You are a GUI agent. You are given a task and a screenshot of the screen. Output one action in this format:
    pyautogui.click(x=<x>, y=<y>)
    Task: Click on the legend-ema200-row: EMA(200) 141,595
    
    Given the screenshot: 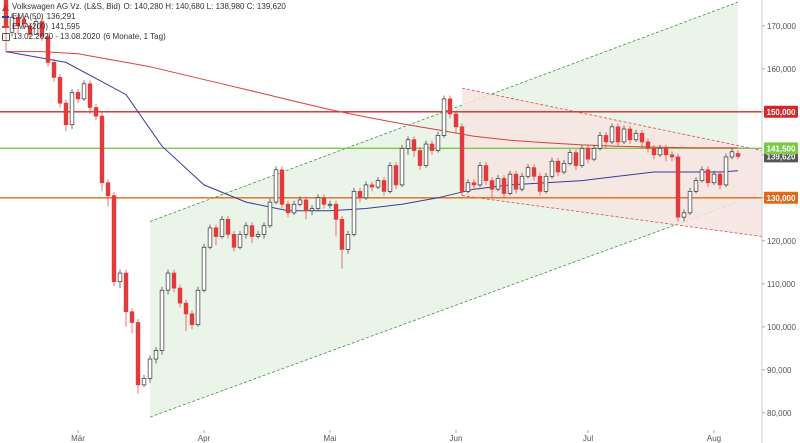 What is the action you would take?
    pyautogui.click(x=144, y=27)
    